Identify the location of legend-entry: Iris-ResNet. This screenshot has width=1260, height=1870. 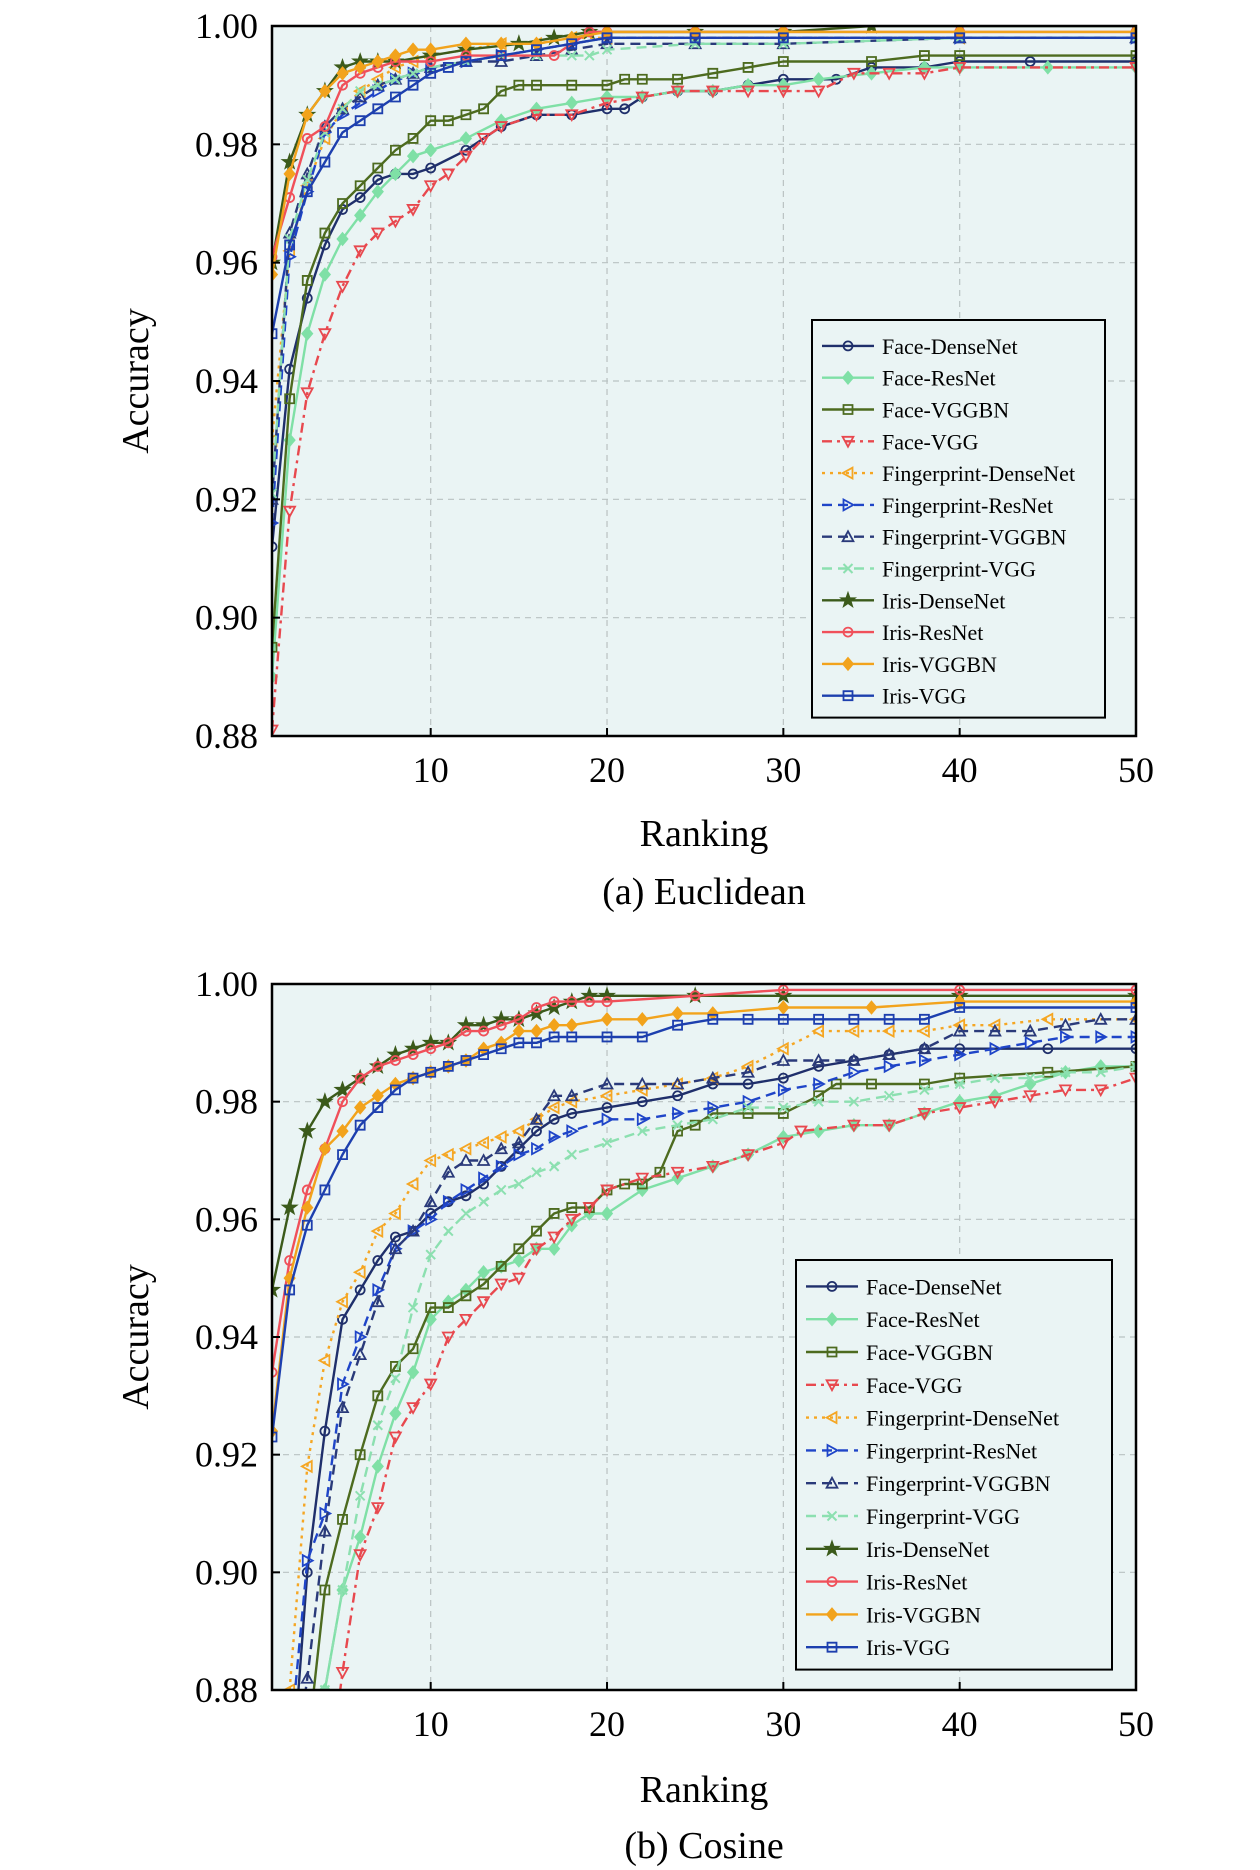
(886, 1582).